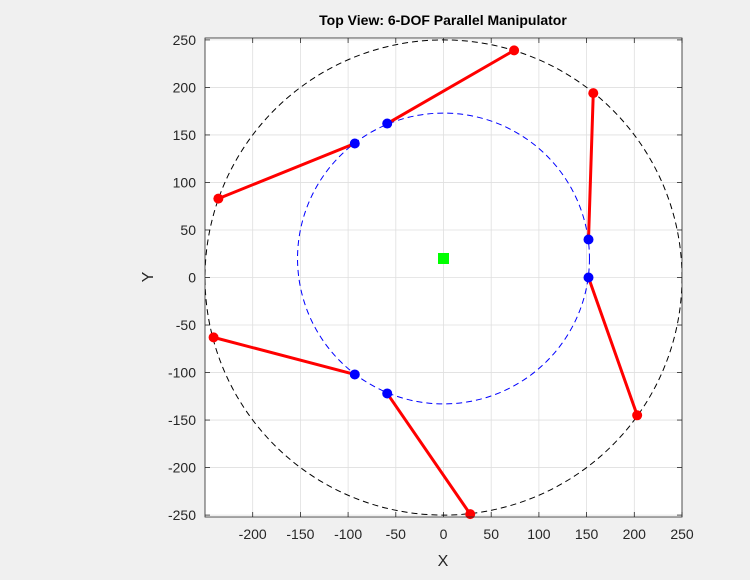 Image resolution: width=750 pixels, height=580 pixels. What do you see at coordinates (185, 135) in the screenshot?
I see `y-tick-label: 150` at bounding box center [185, 135].